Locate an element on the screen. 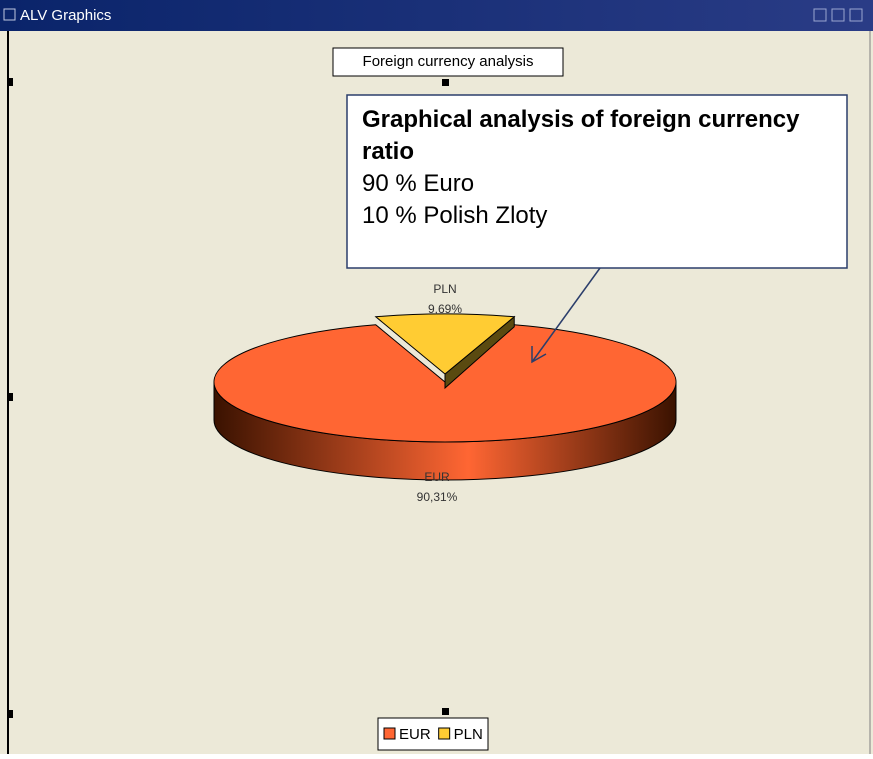  legend-box is located at coordinates (433, 734).